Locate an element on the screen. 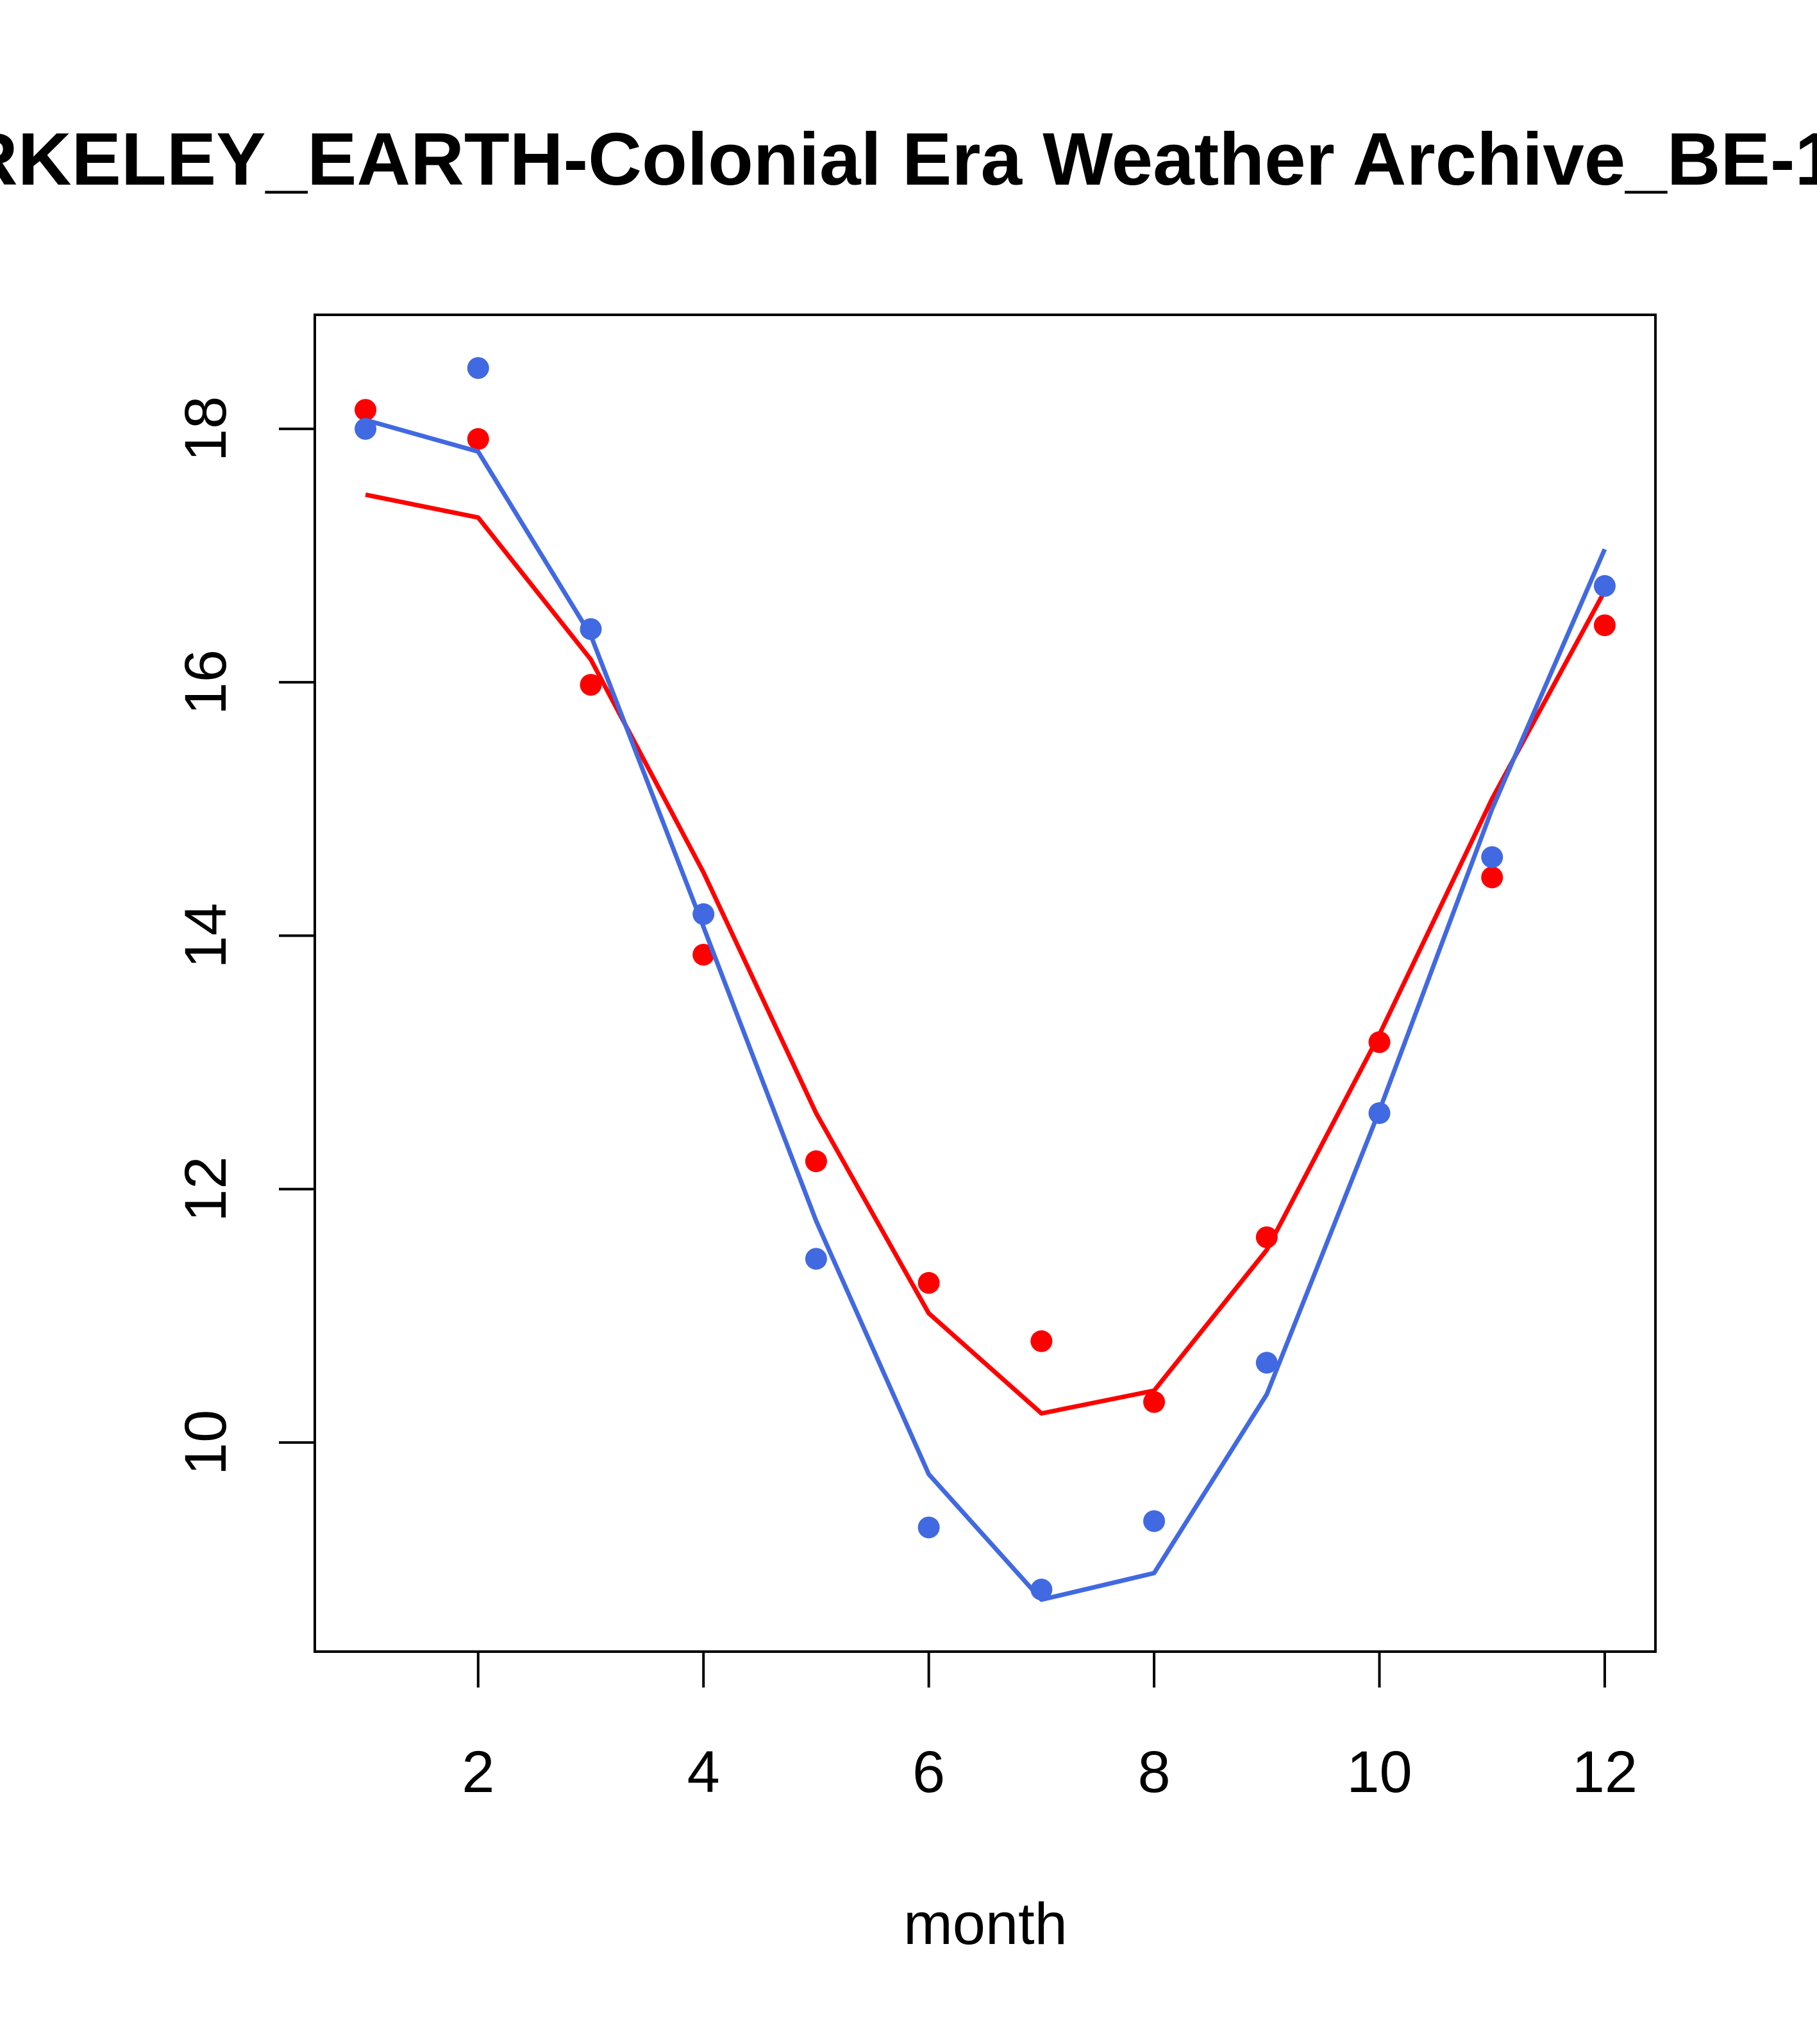 This screenshot has width=1817, height=2044. y-tick-label: 16 is located at coordinates (206, 682).